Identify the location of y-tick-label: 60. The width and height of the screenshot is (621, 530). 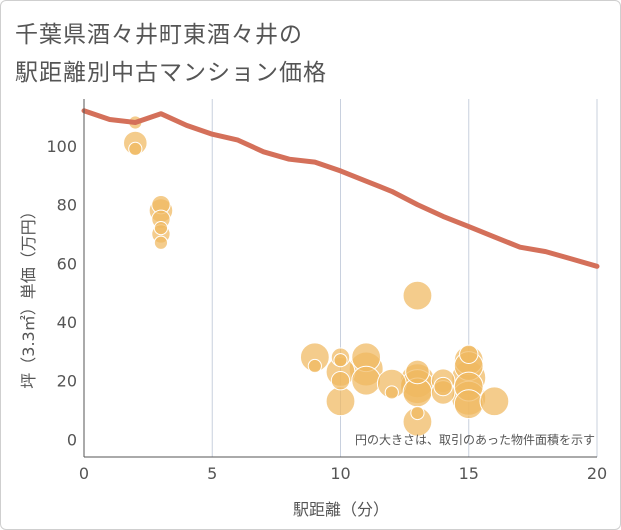
(67, 263).